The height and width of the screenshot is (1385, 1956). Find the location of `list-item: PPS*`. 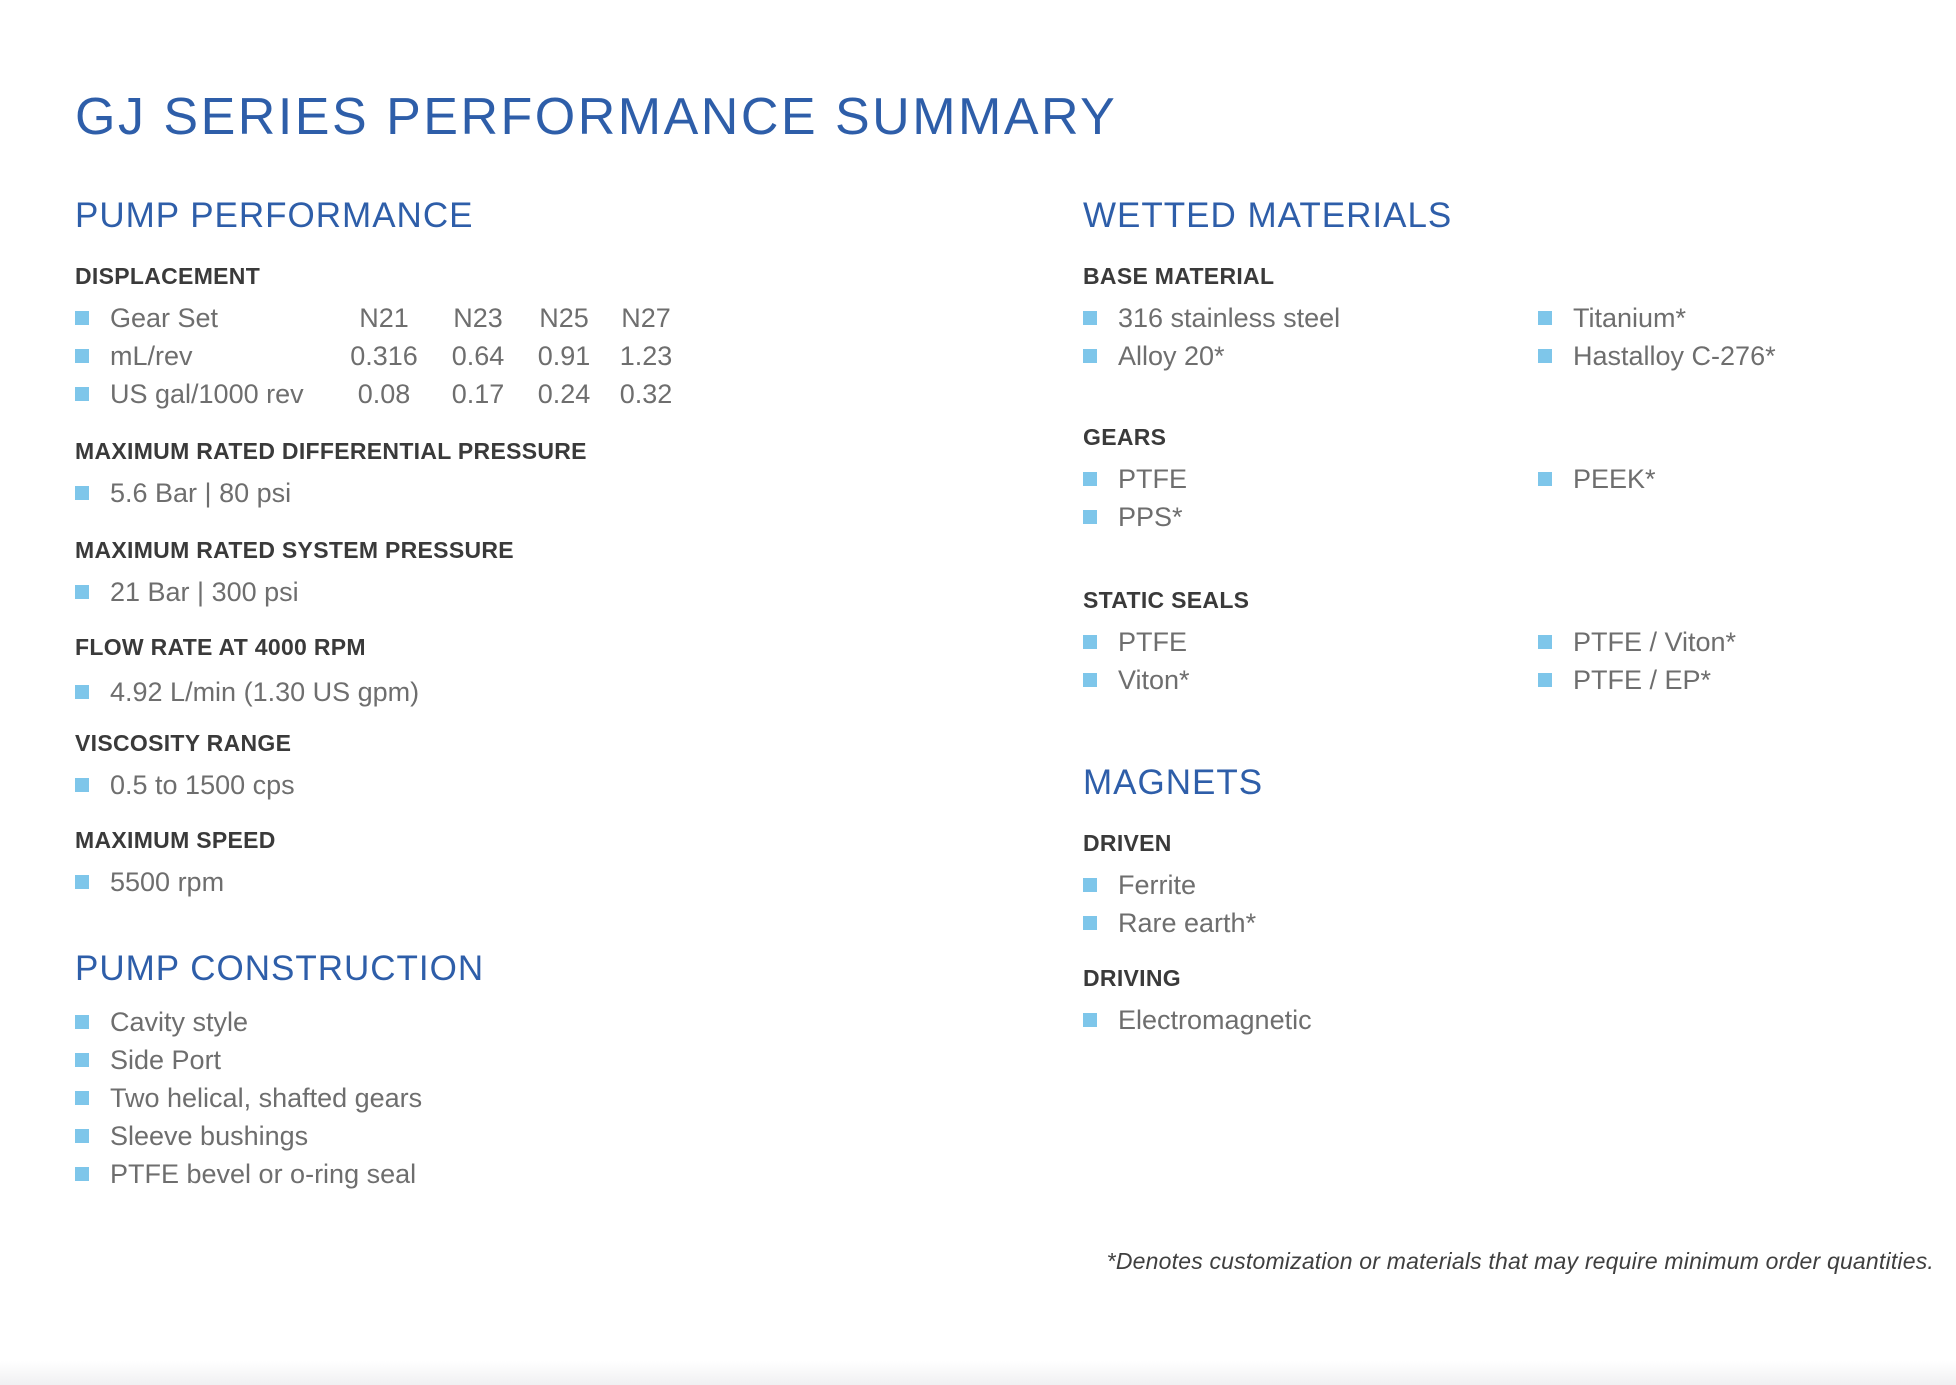

list-item: PPS* is located at coordinates (1310, 517).